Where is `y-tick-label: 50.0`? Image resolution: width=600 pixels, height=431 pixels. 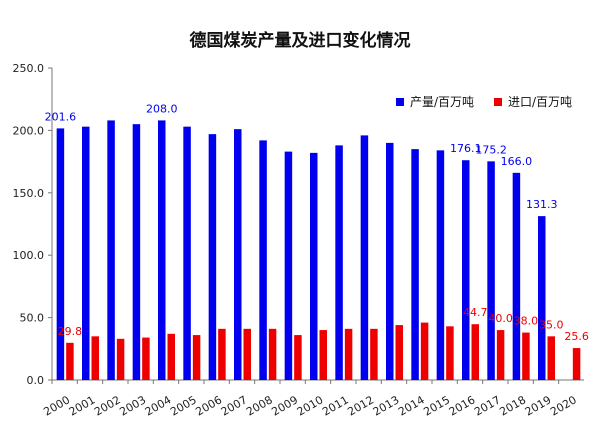 y-tick-label: 50.0 is located at coordinates (32, 318).